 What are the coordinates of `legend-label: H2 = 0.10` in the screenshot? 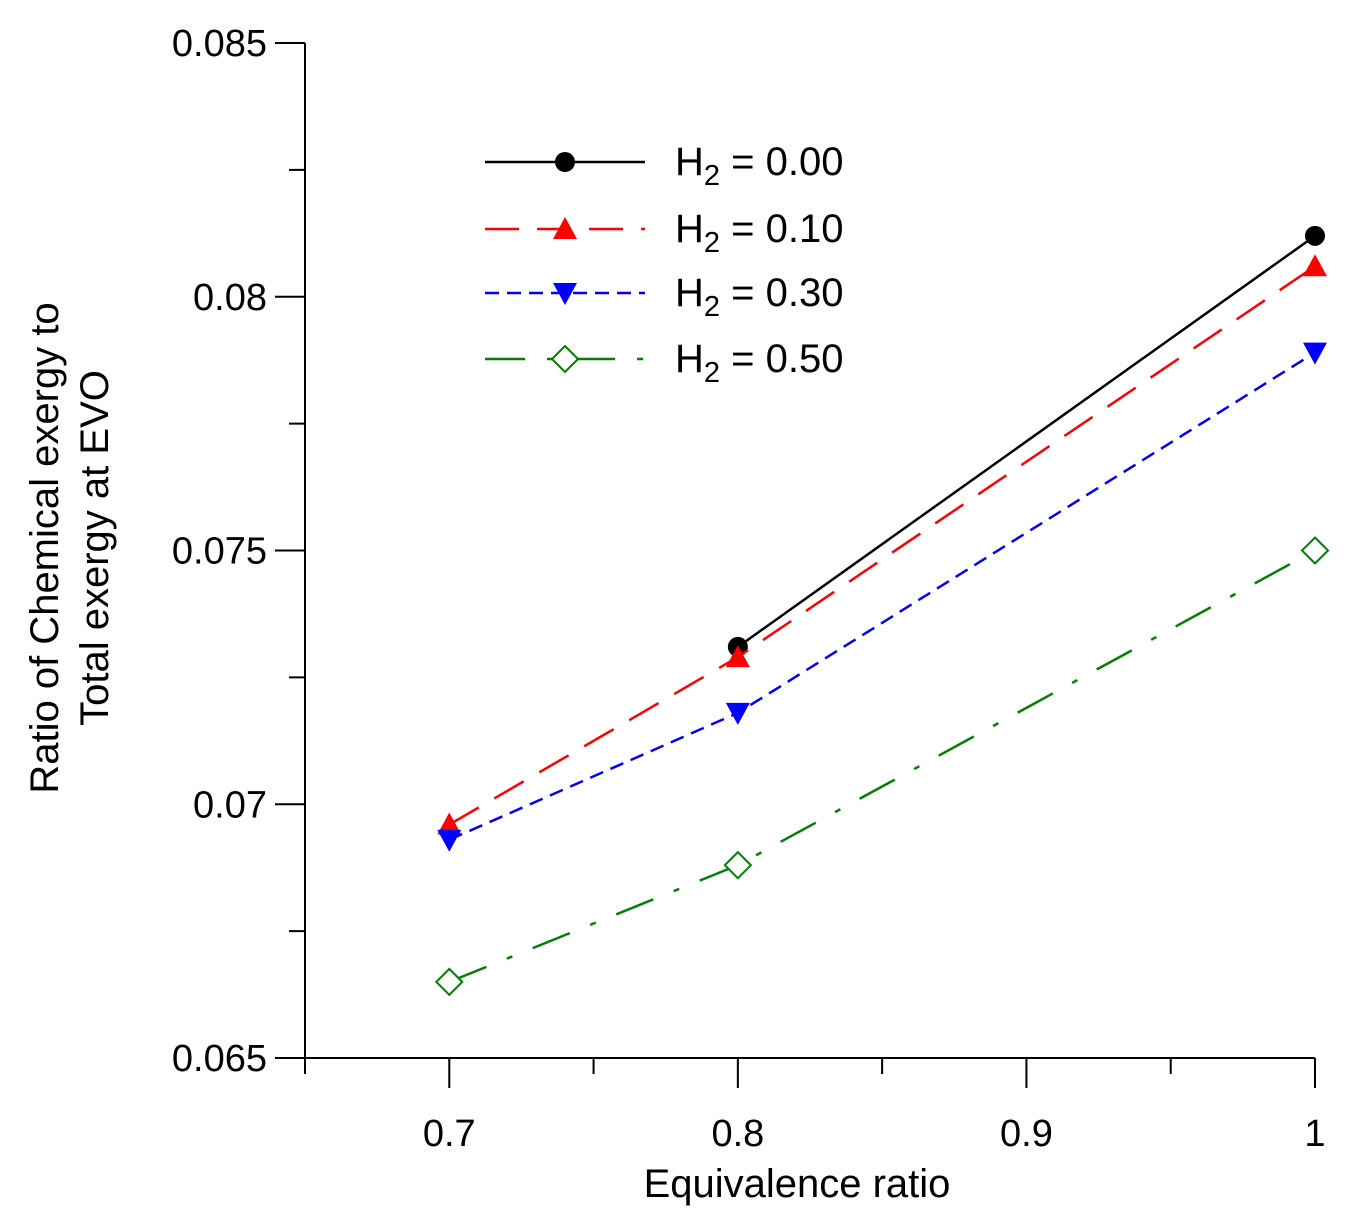 It's located at (759, 233).